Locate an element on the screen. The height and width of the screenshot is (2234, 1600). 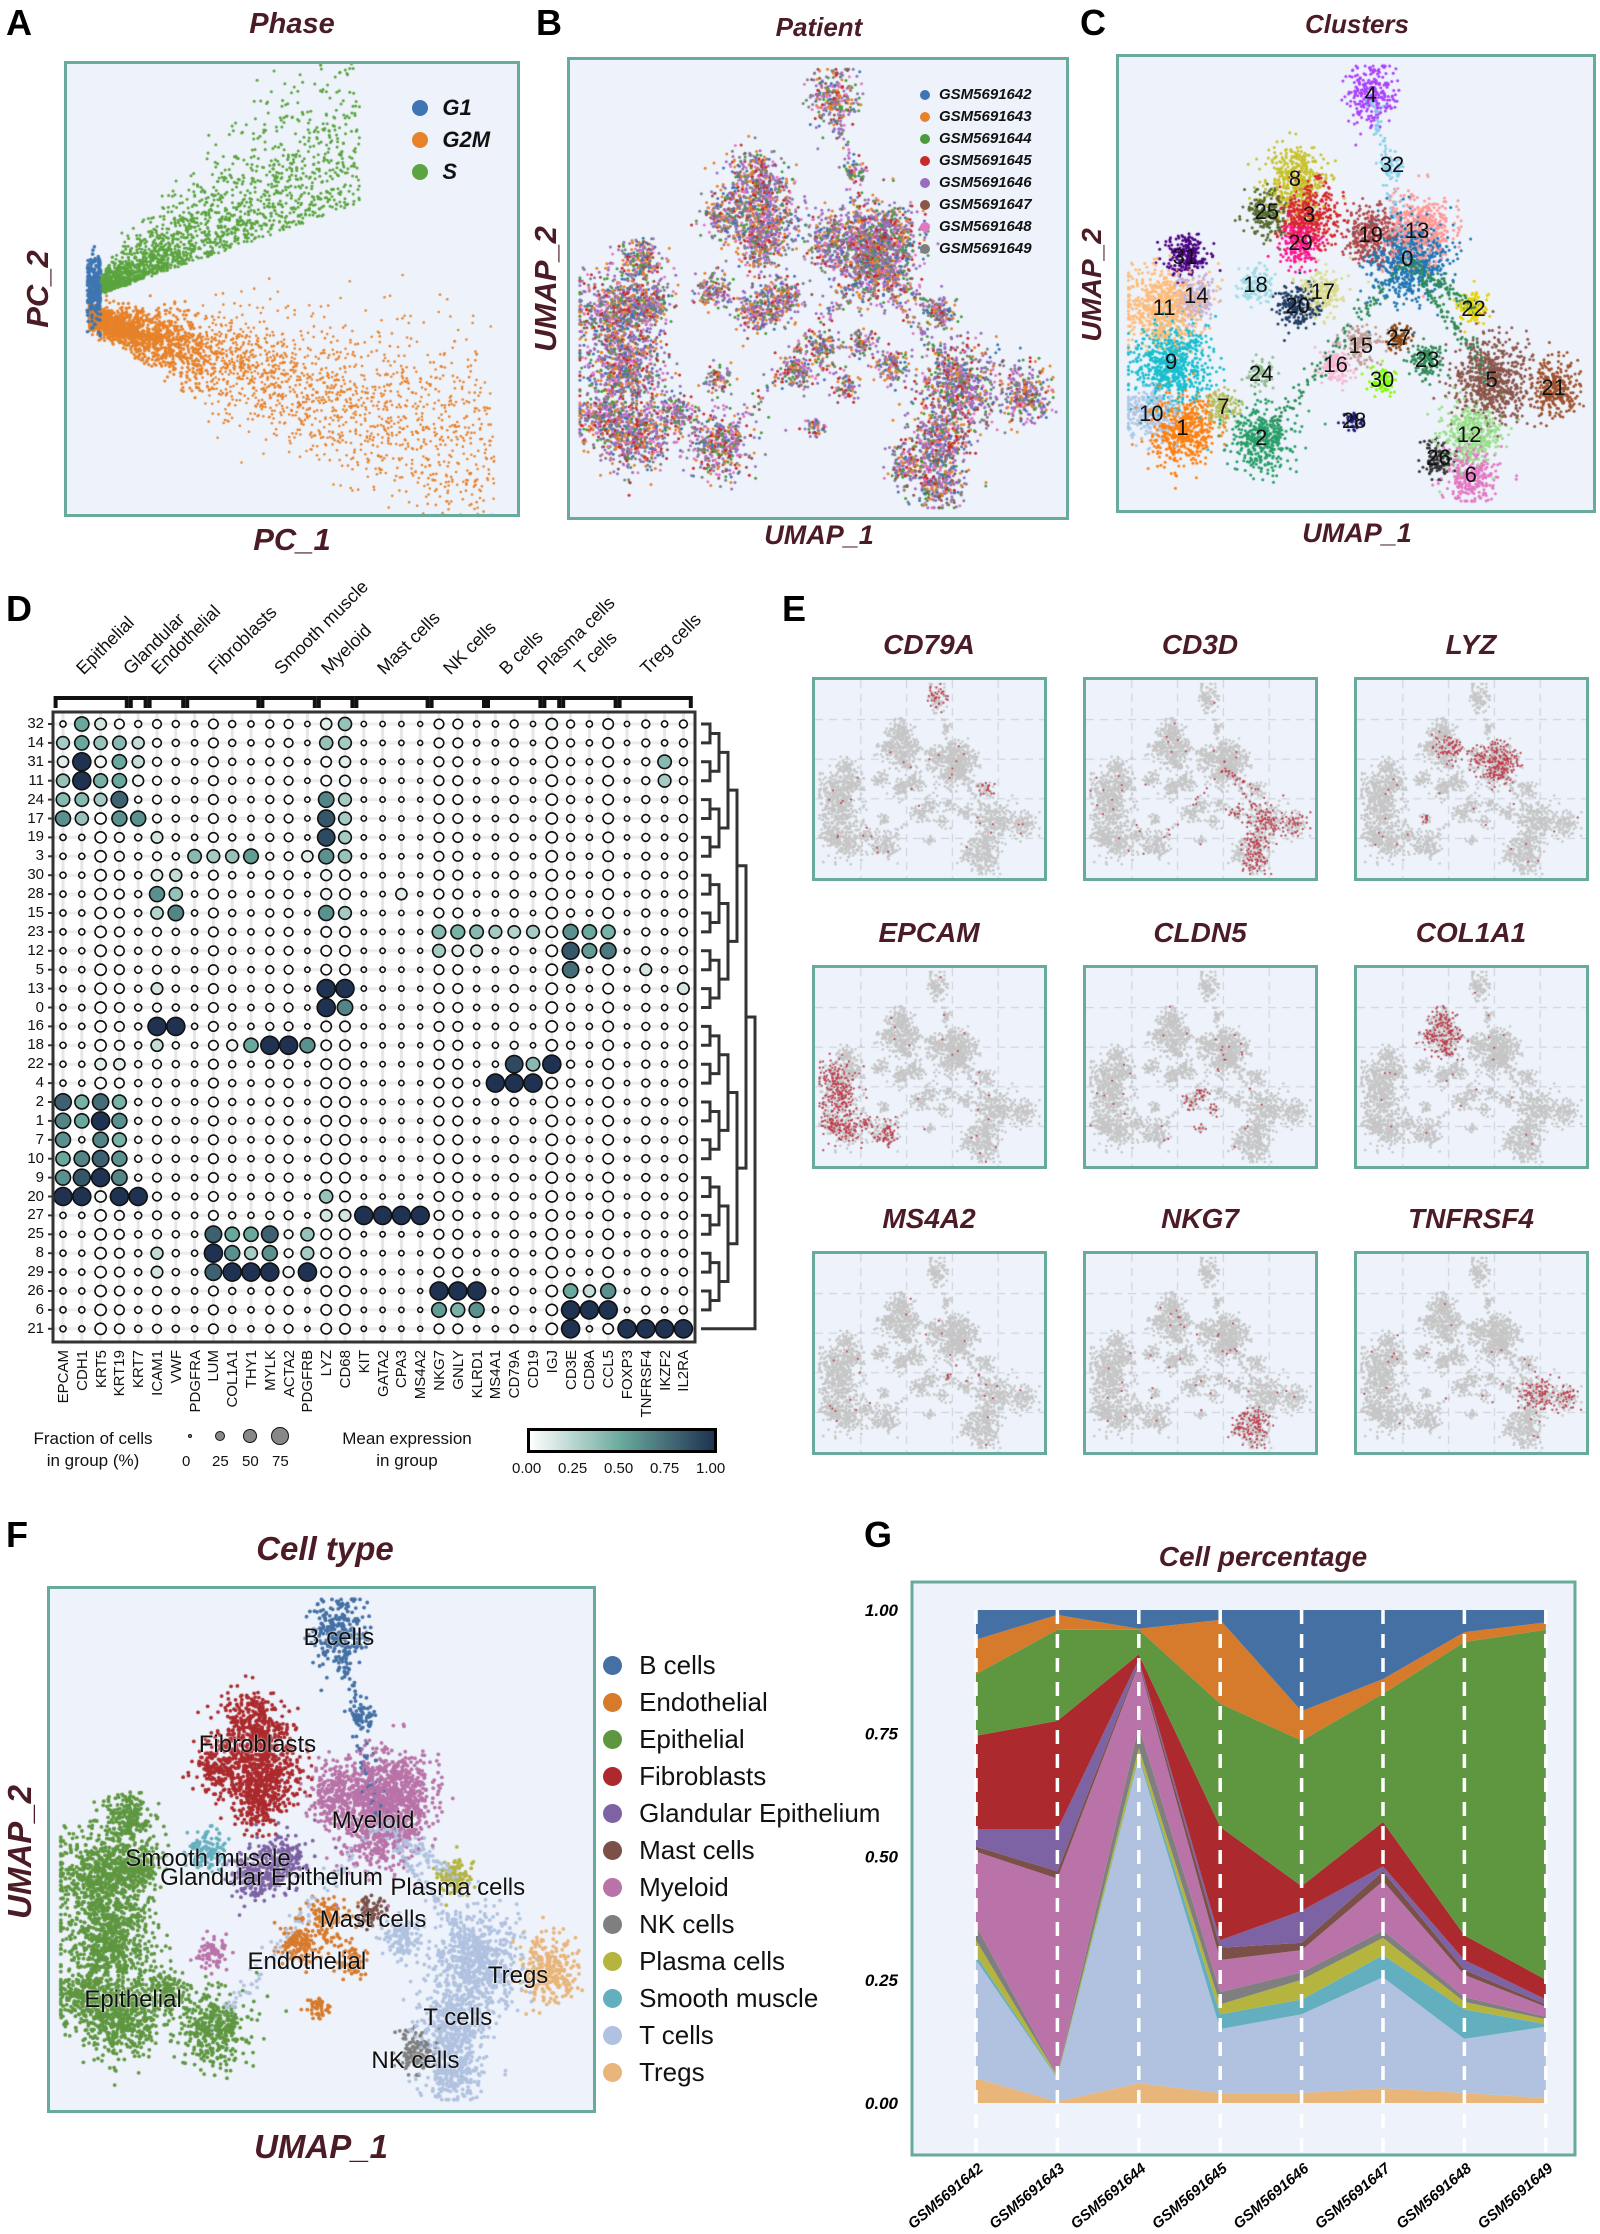
dot-20-klrd1 is located at coordinates (476, 1196).